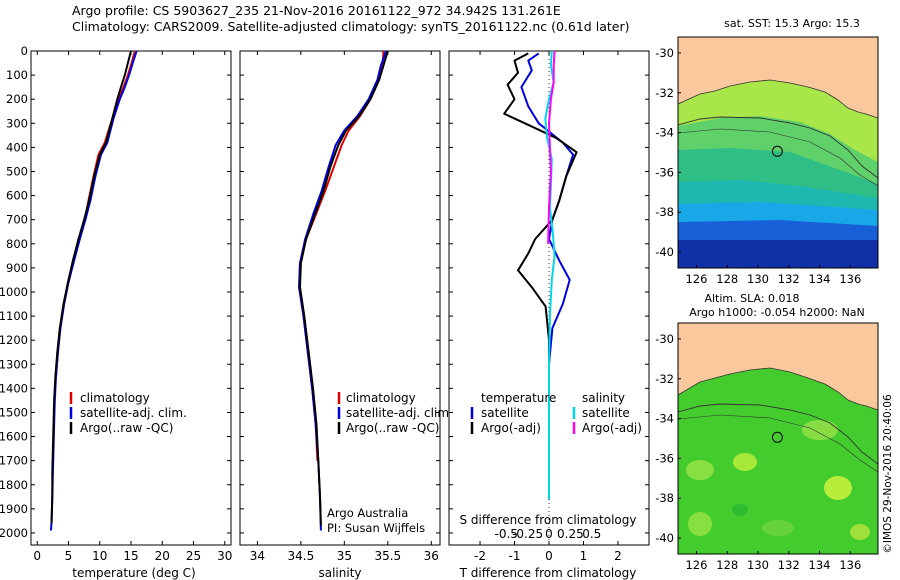 The image size is (900, 580). What do you see at coordinates (17, 171) in the screenshot?
I see `depth-tick-label: 500` at bounding box center [17, 171].